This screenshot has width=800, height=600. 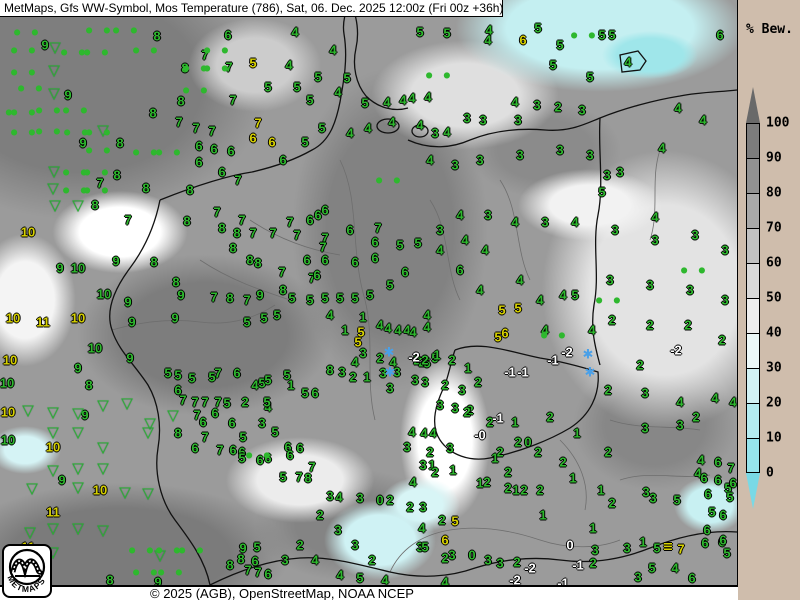 I want to click on colorbar-tick-label: 100, so click(x=778, y=123).